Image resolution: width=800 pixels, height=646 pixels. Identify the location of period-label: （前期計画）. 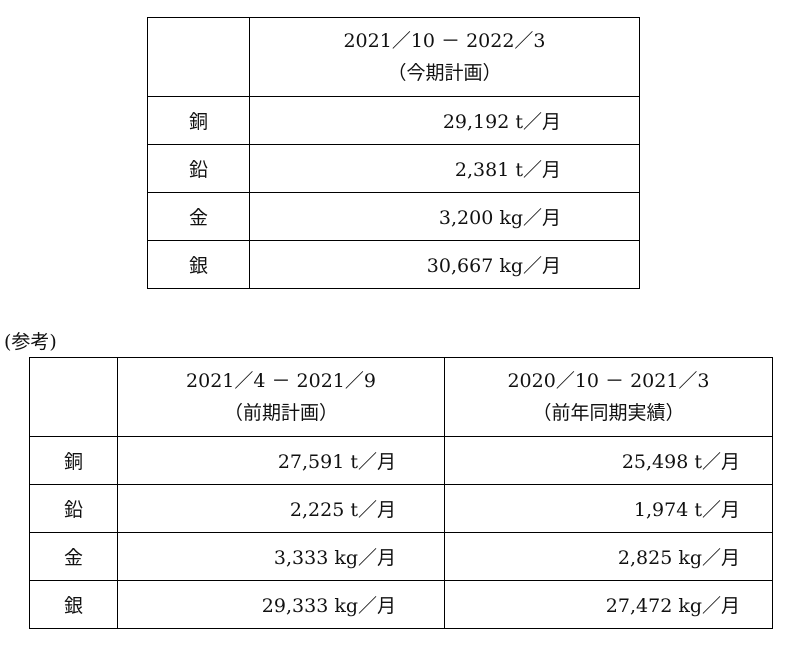
(280, 413).